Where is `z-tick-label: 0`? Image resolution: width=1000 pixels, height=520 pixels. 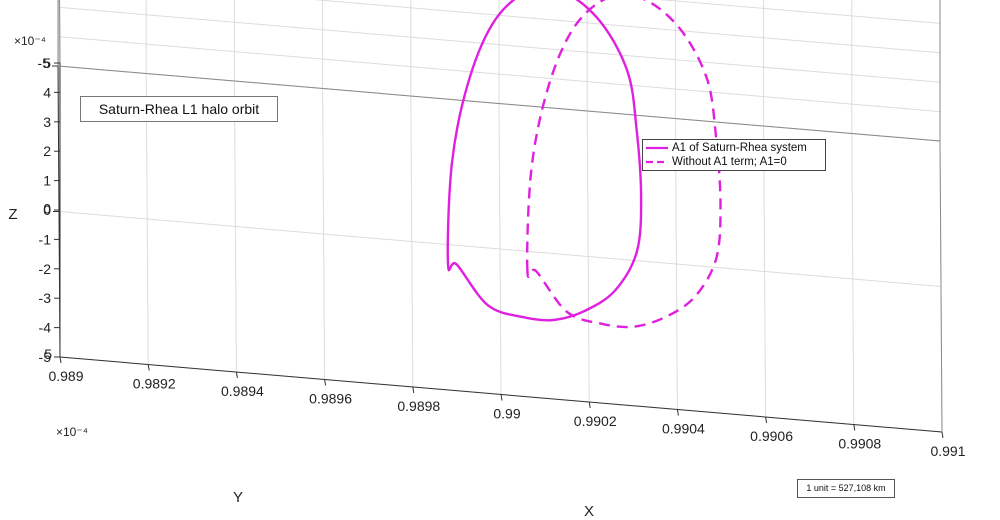 z-tick-label: 0 is located at coordinates (47, 210).